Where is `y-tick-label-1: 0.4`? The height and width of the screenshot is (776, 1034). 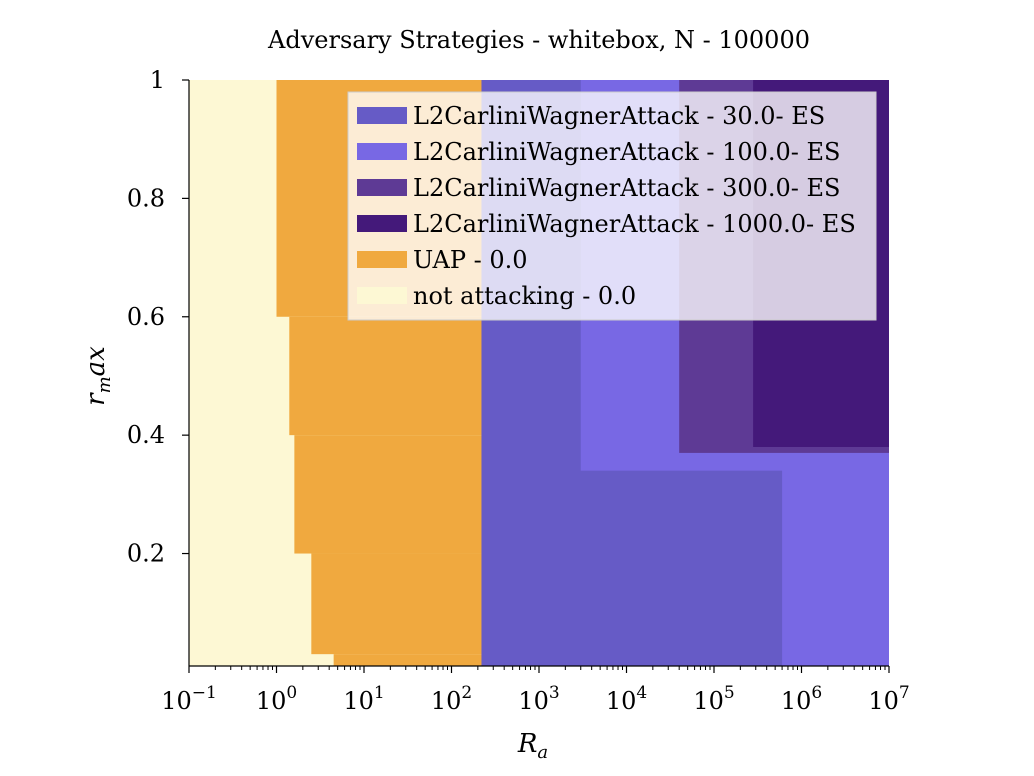
y-tick-label-1: 0.4 is located at coordinates (146, 435).